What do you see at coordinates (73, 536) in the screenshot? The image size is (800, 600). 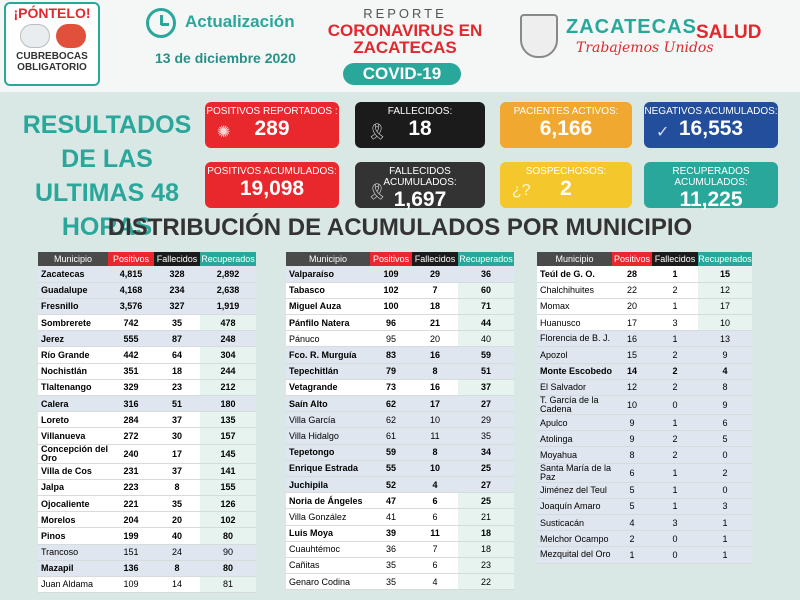 I see `municipio-cell: Pinos` at bounding box center [73, 536].